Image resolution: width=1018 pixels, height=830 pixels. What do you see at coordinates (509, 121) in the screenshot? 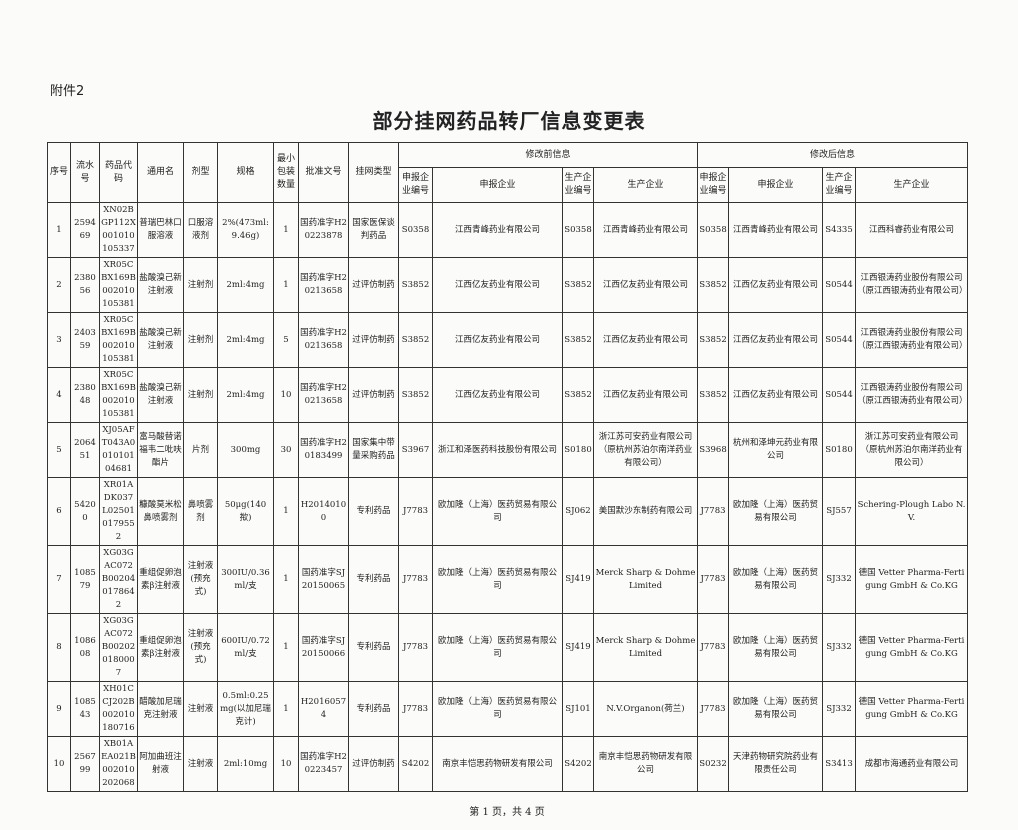
I see `document-title: 部分挂网药品转厂信息变更表` at bounding box center [509, 121].